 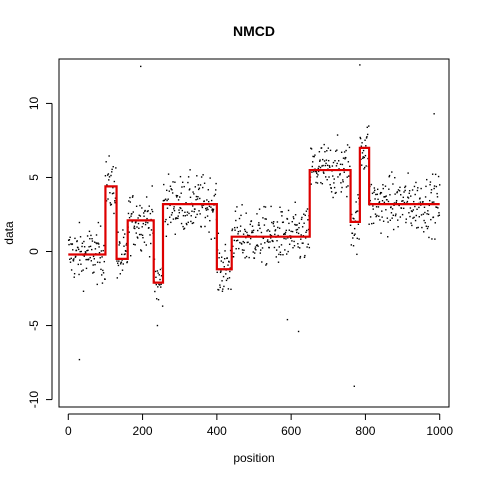 What do you see at coordinates (253, 458) in the screenshot?
I see `x-axis-label: position` at bounding box center [253, 458].